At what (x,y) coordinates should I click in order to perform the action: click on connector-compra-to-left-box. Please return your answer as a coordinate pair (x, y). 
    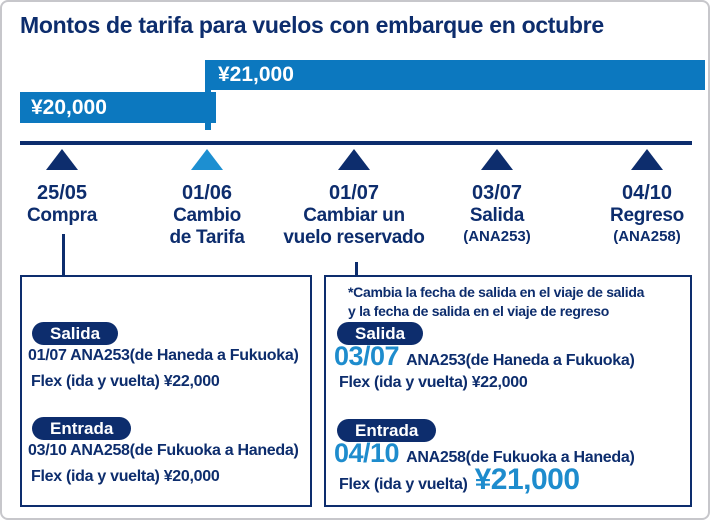
    Looking at the image, I should click on (63, 254).